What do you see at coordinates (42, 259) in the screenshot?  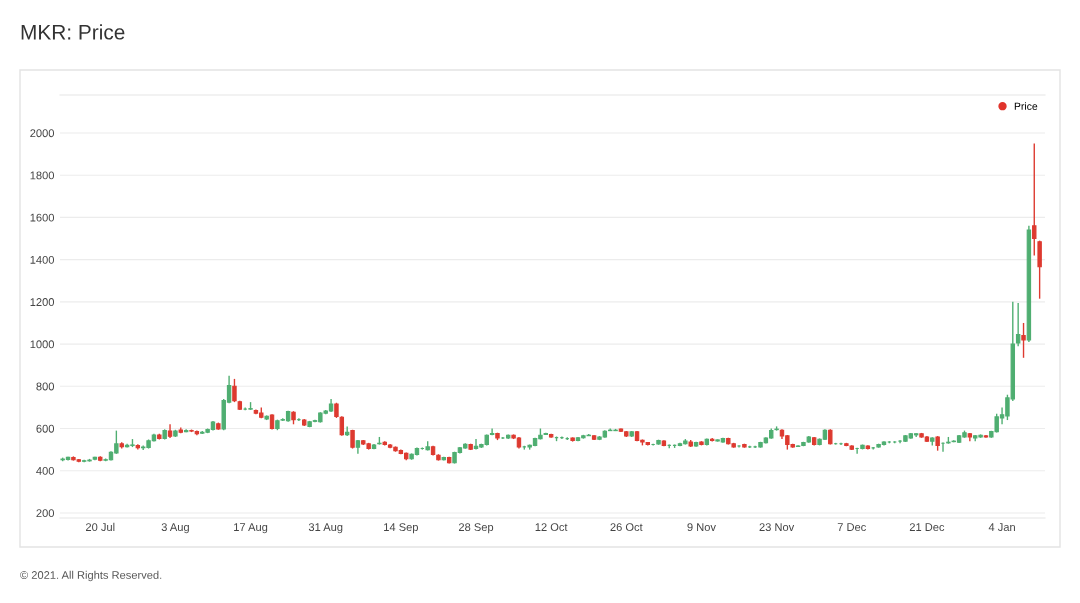 I see `y-tick-label: 1400` at bounding box center [42, 259].